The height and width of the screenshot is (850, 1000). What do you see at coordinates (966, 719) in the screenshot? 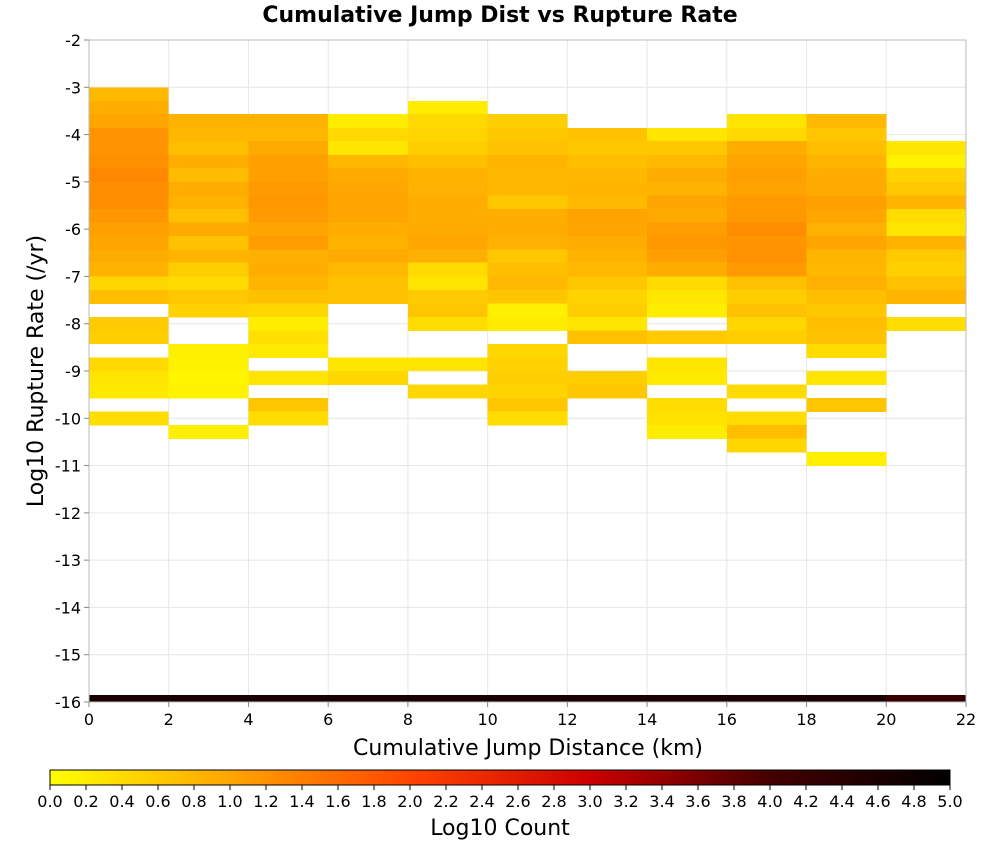
I see `x-tick-label: 22` at bounding box center [966, 719].